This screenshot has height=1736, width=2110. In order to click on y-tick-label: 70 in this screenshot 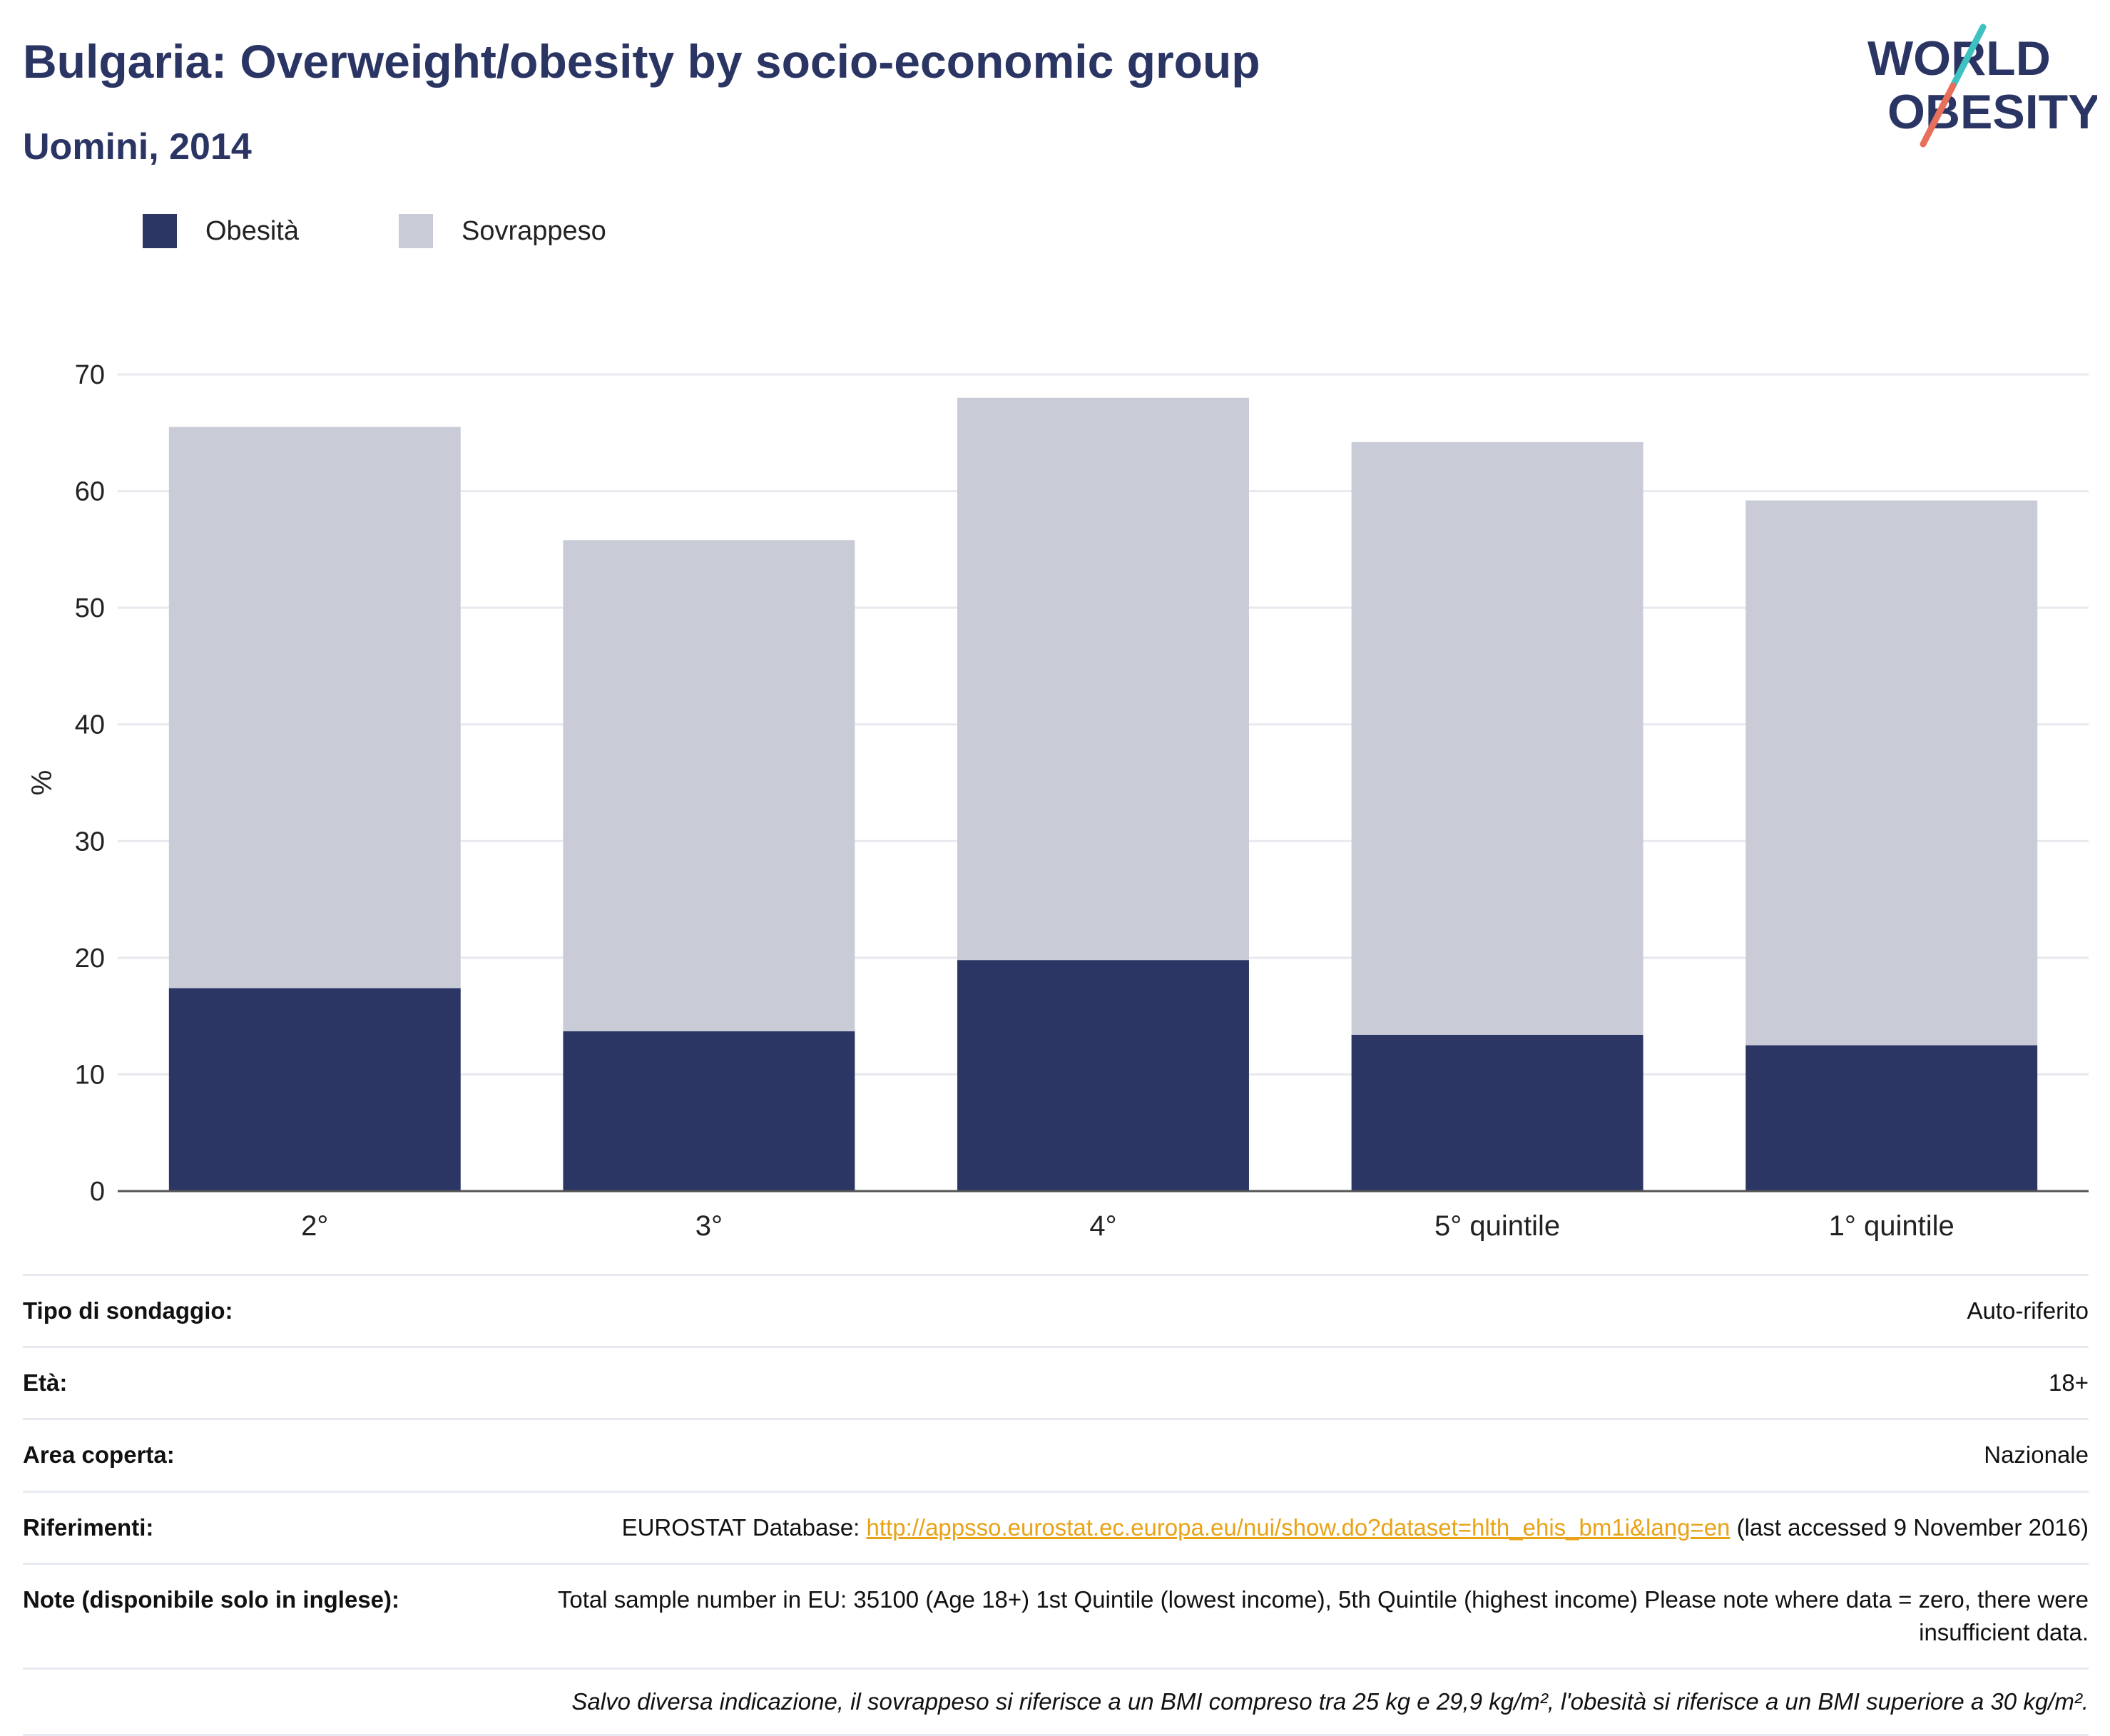, I will do `click(90, 375)`.